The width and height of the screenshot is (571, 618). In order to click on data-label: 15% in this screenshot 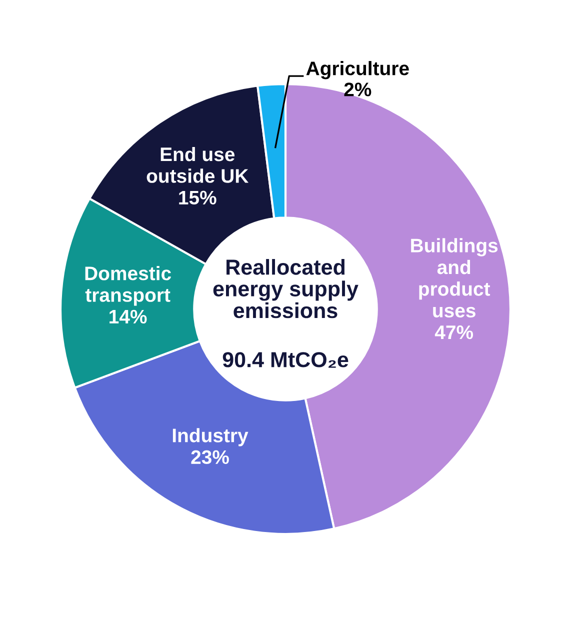, I will do `click(197, 197)`.